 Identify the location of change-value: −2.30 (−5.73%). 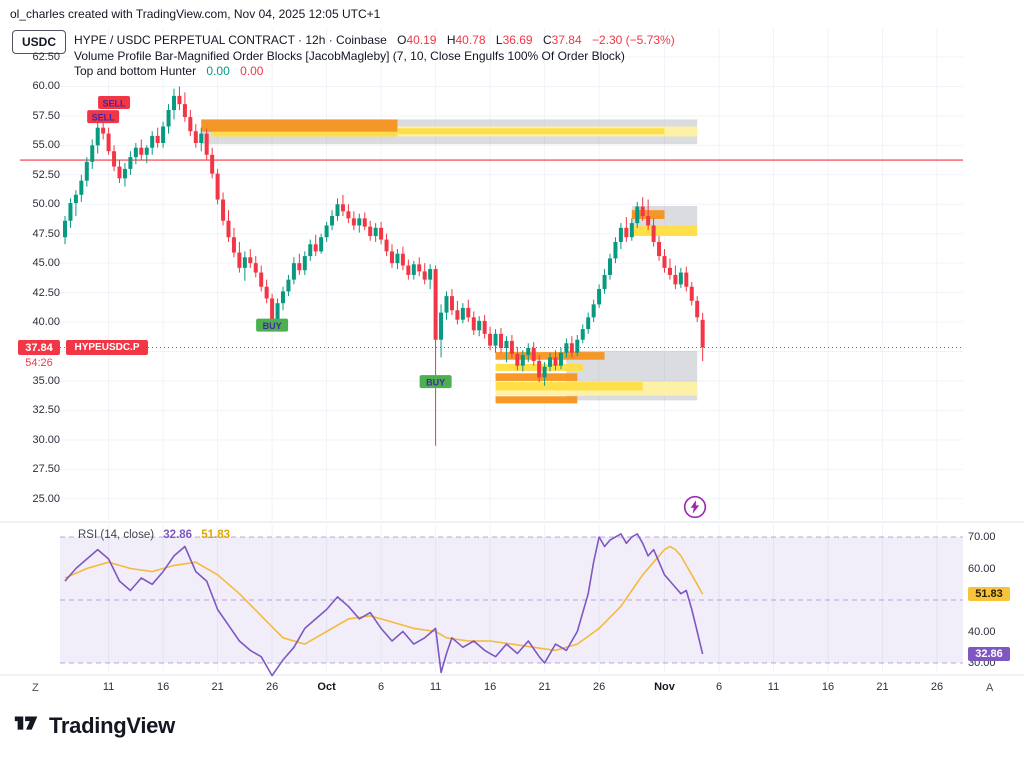
(633, 40).